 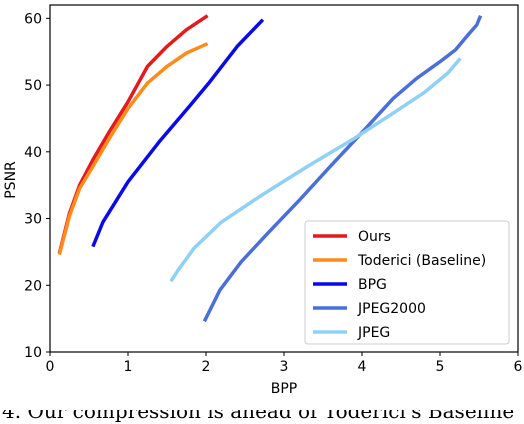 What do you see at coordinates (33, 353) in the screenshot?
I see `y-tick-label: 10` at bounding box center [33, 353].